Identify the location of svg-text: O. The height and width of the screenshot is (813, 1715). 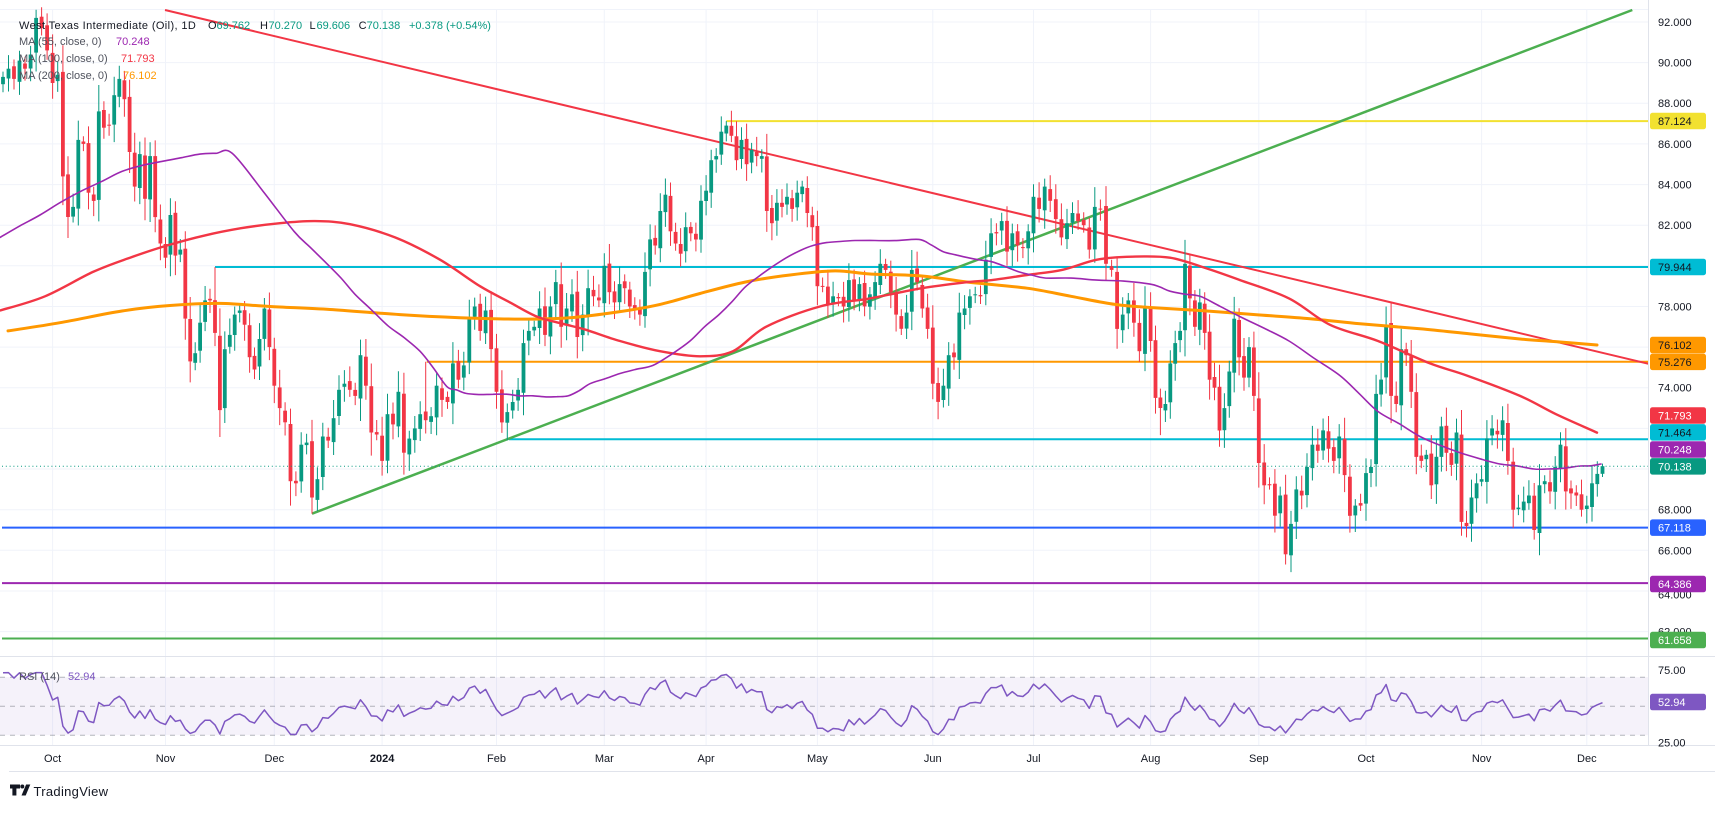
(212, 26).